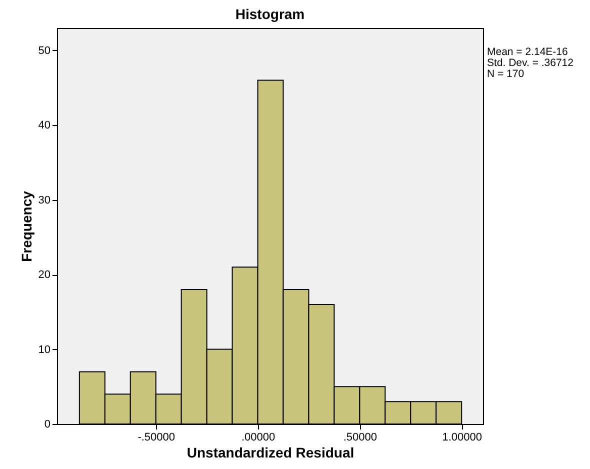 The image size is (590, 469). Describe the element at coordinates (270, 14) in the screenshot. I see `chart-title: Histogram` at that location.